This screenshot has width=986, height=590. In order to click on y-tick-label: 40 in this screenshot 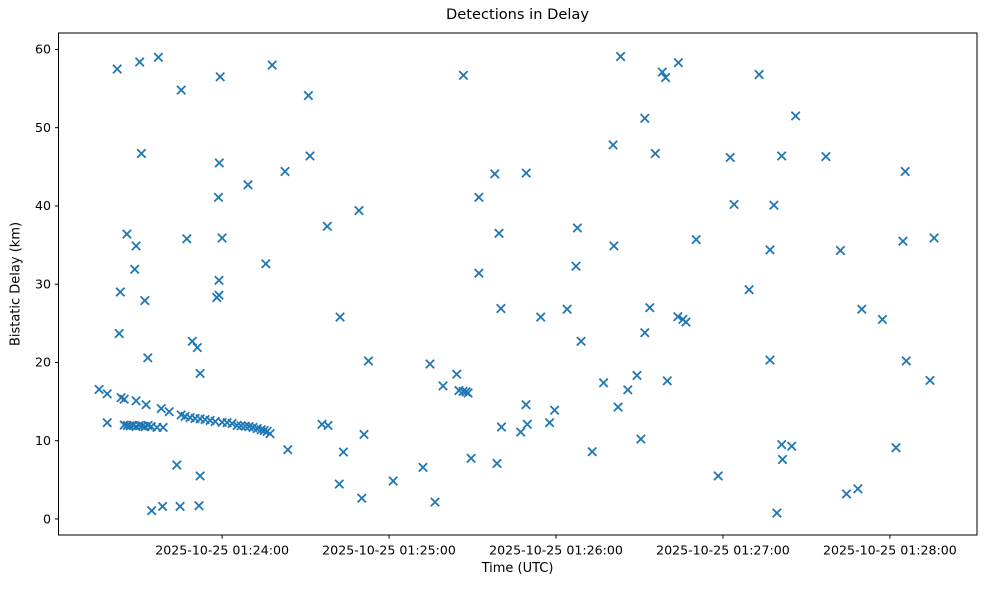, I will do `click(43, 205)`.